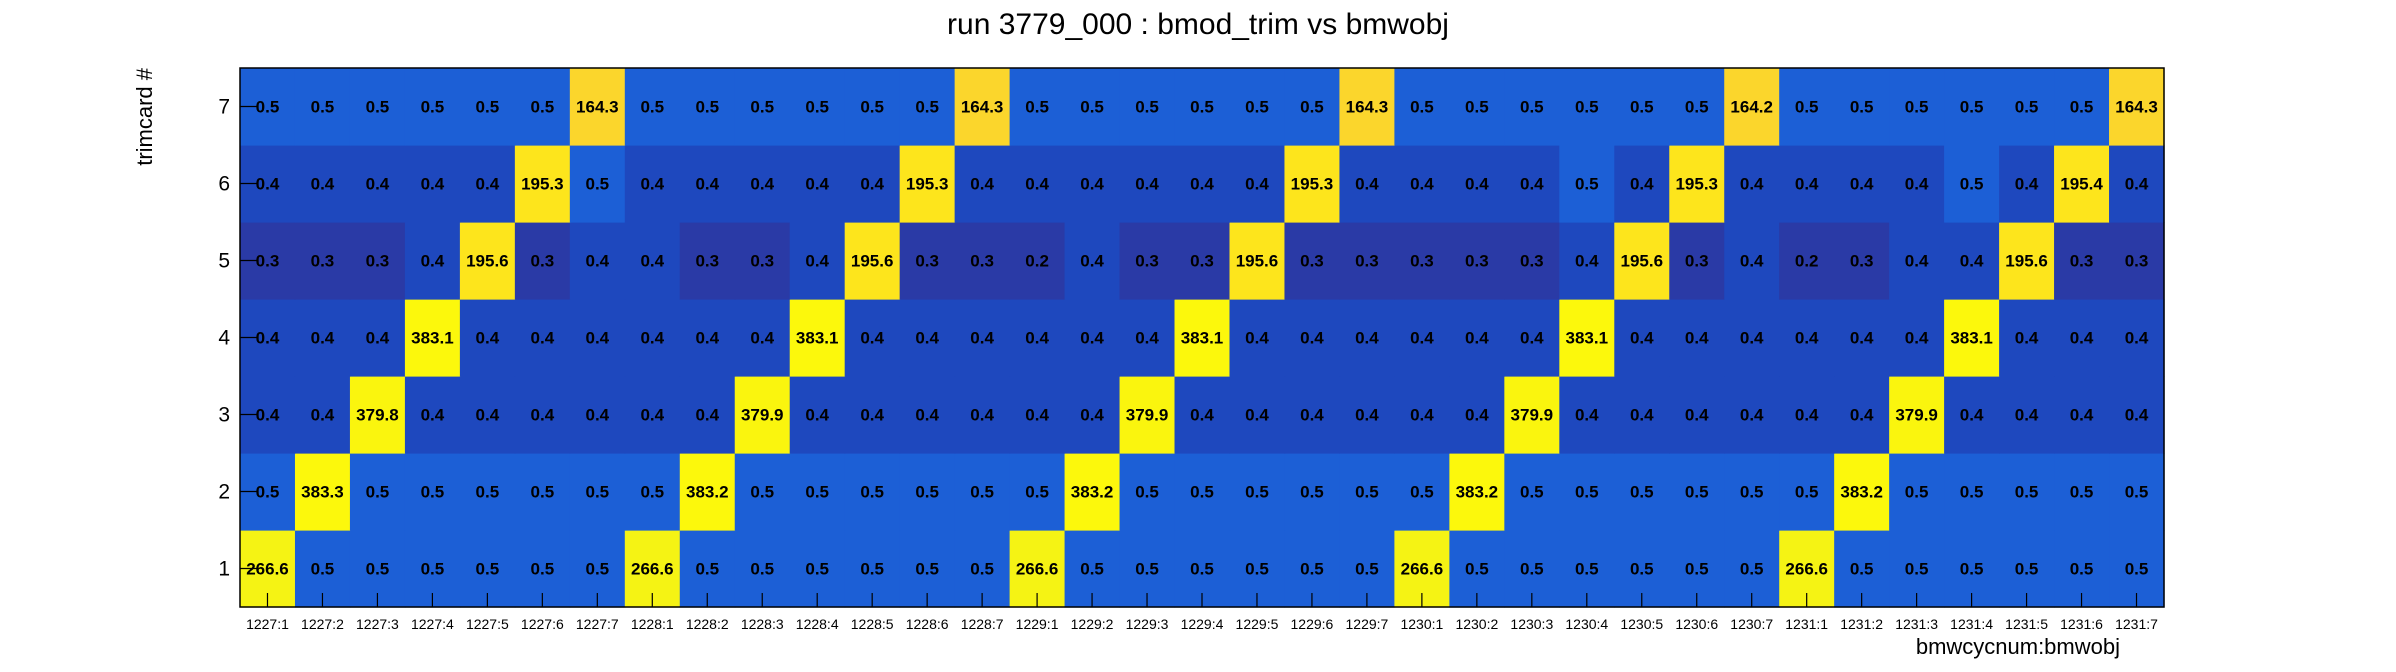 Image resolution: width=2396 pixels, height=672 pixels. Describe the element at coordinates (1916, 415) in the screenshot. I see `cell-value-label: 379.9` at that location.